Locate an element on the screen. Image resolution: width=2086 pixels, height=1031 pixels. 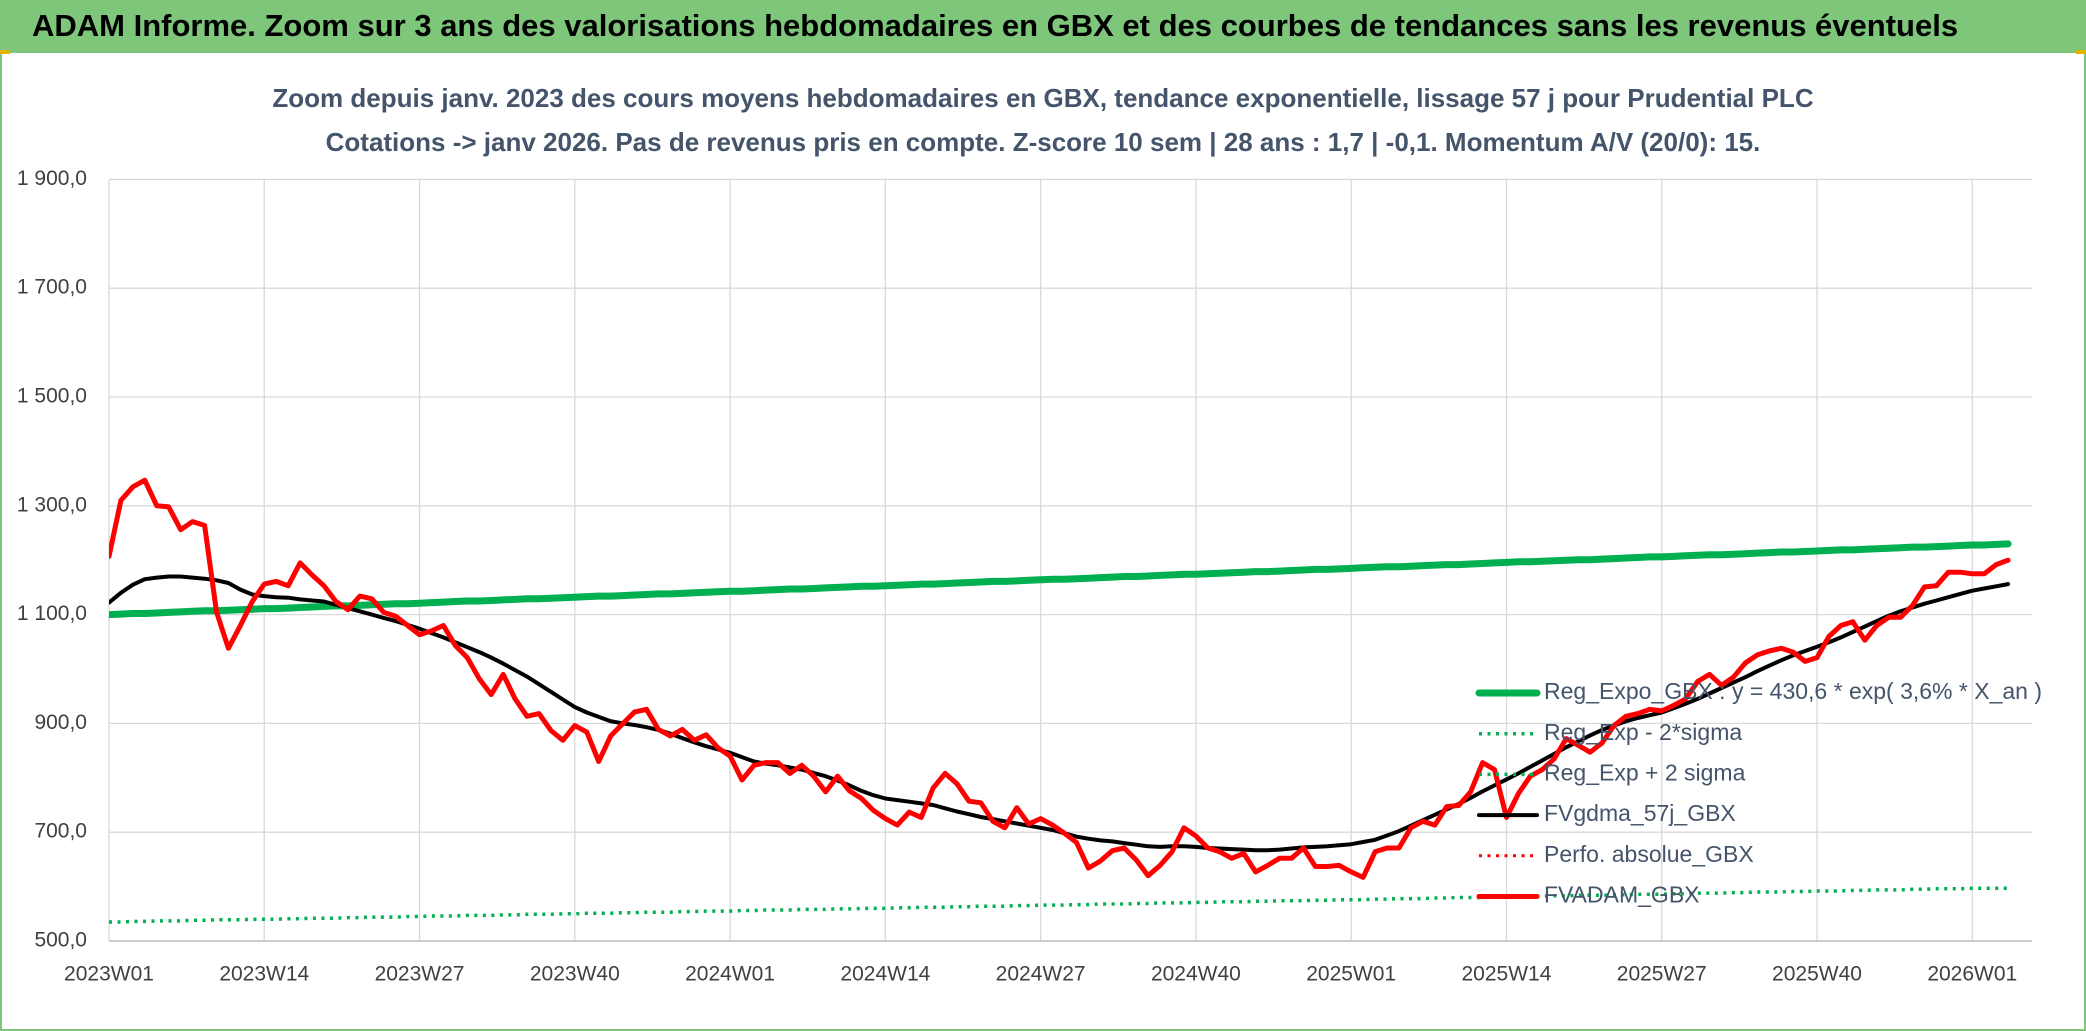
y-tick-label: 900,0 is located at coordinates (60, 722).